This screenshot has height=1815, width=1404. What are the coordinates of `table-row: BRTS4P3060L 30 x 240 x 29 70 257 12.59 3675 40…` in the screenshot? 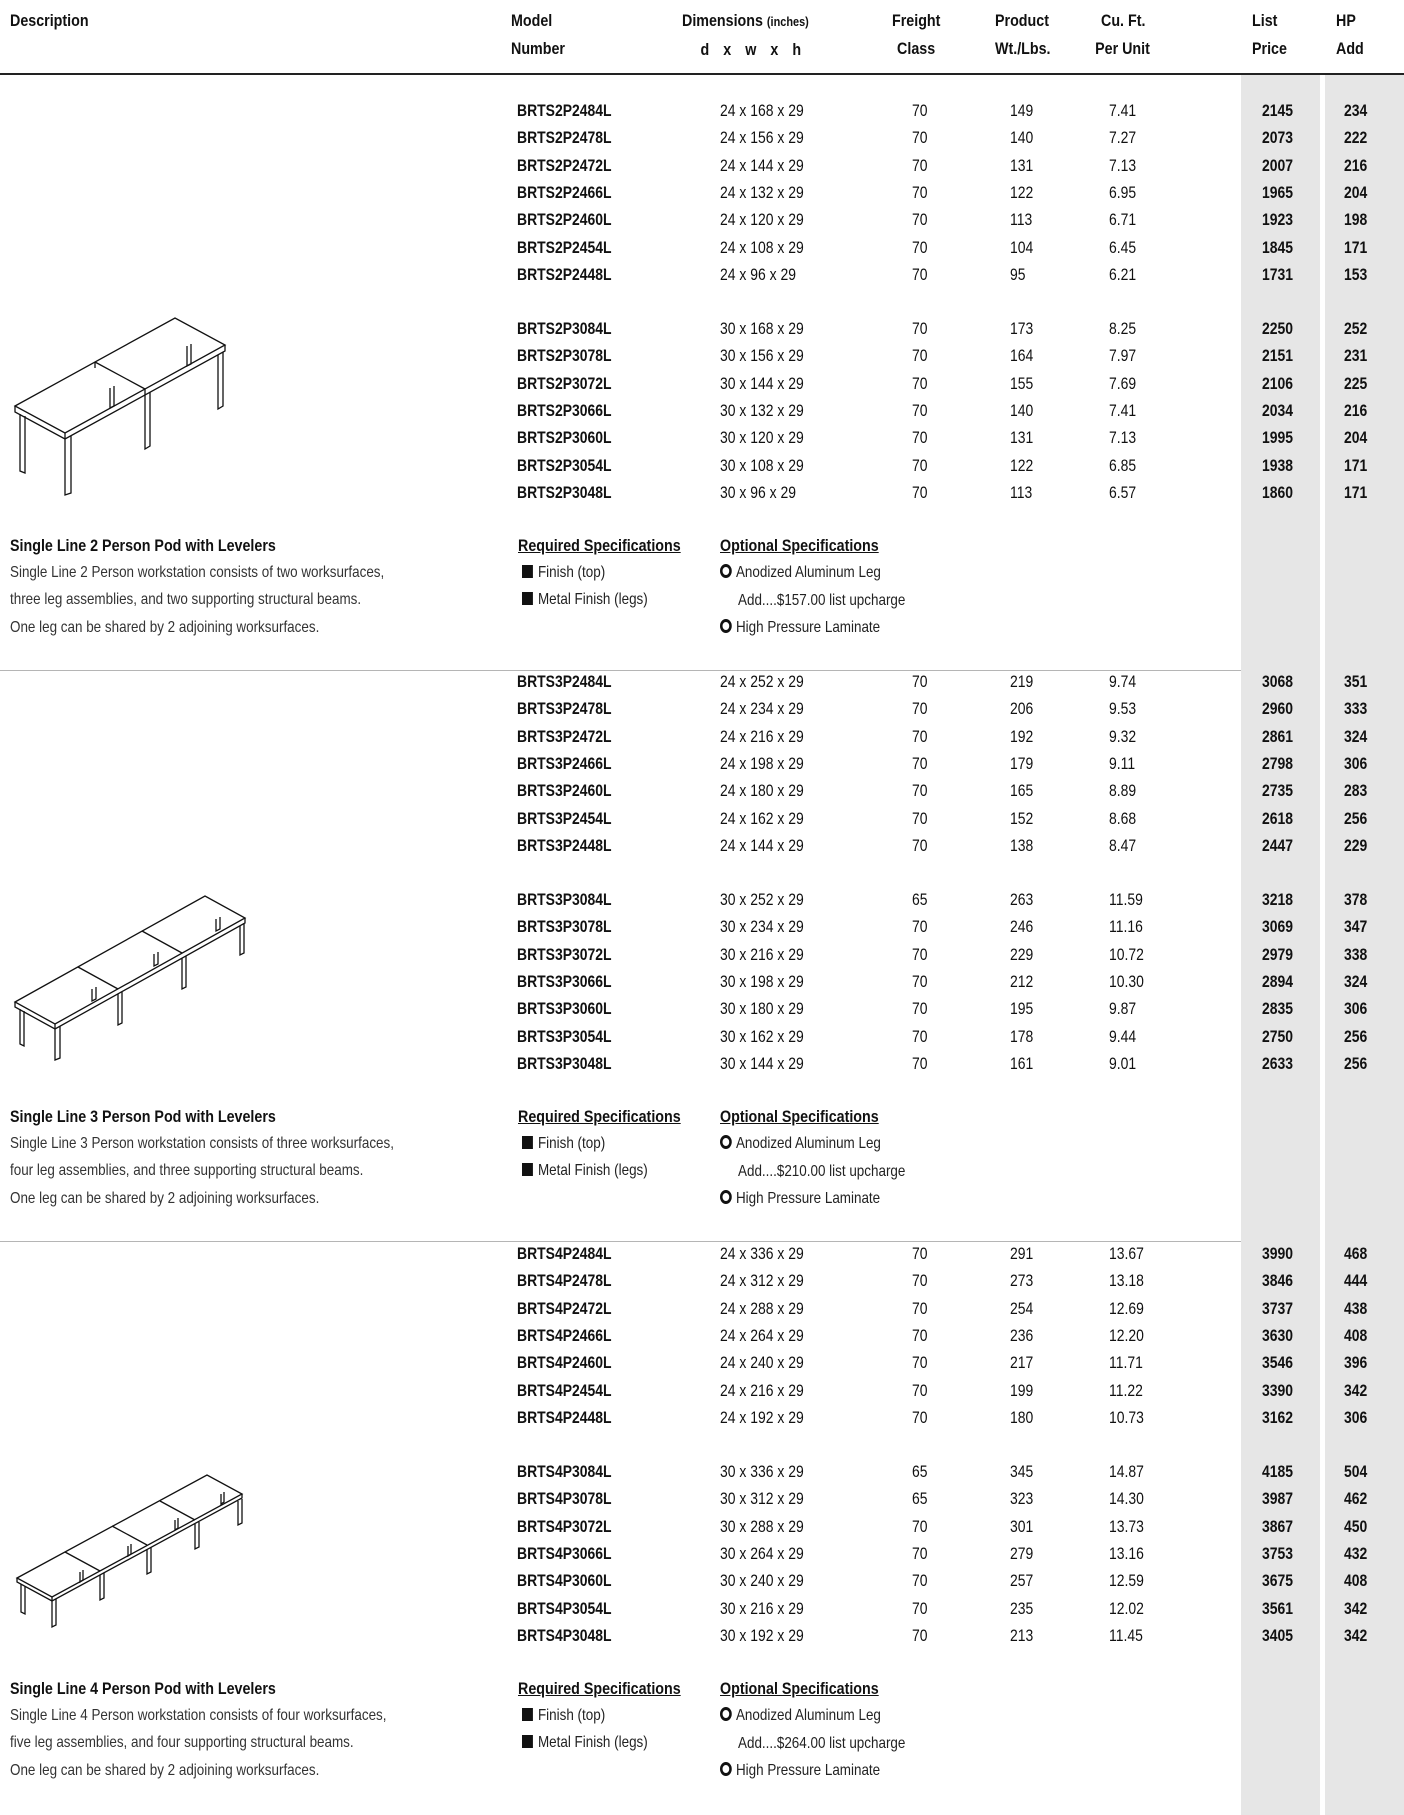 It's located at (702, 1581).